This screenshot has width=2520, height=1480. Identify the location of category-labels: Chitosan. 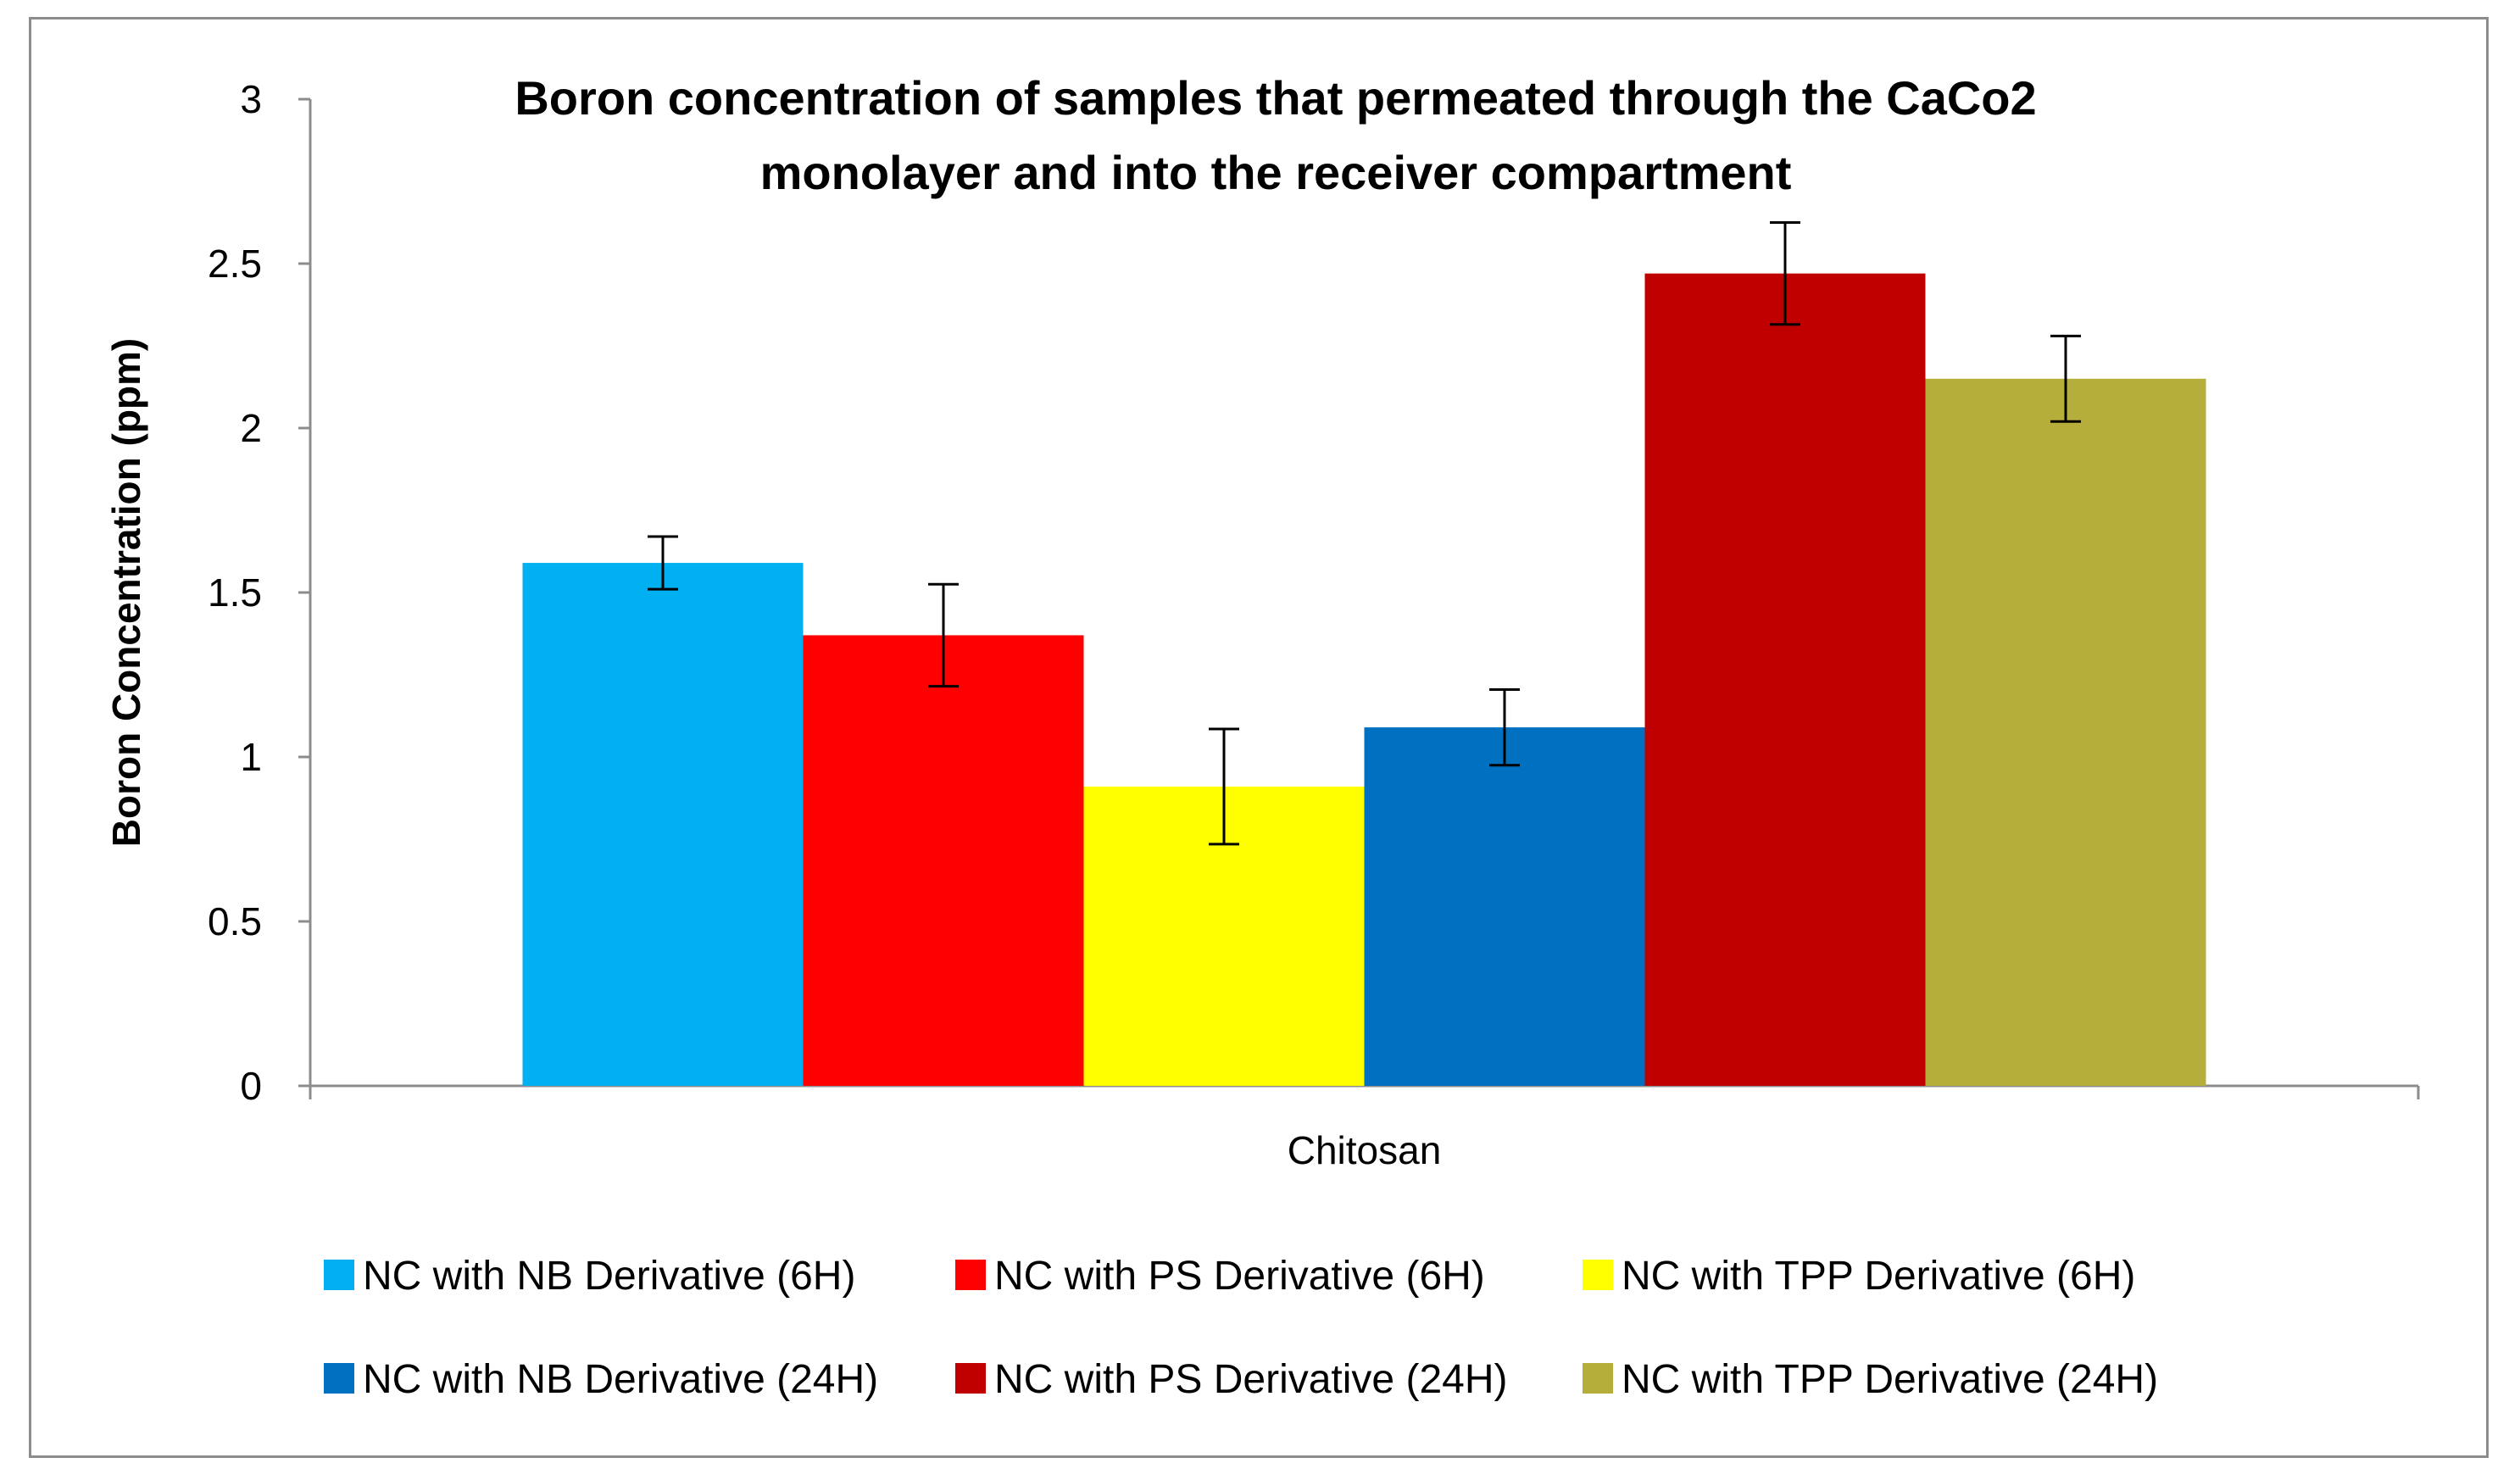
(1365, 1150).